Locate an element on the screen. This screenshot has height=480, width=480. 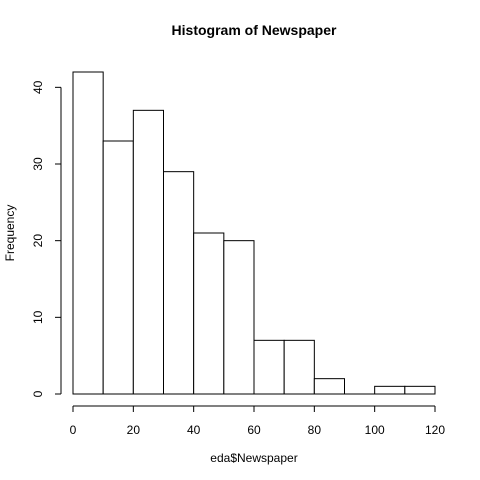
x-axis-label: eda$Newspaper is located at coordinates (253, 458).